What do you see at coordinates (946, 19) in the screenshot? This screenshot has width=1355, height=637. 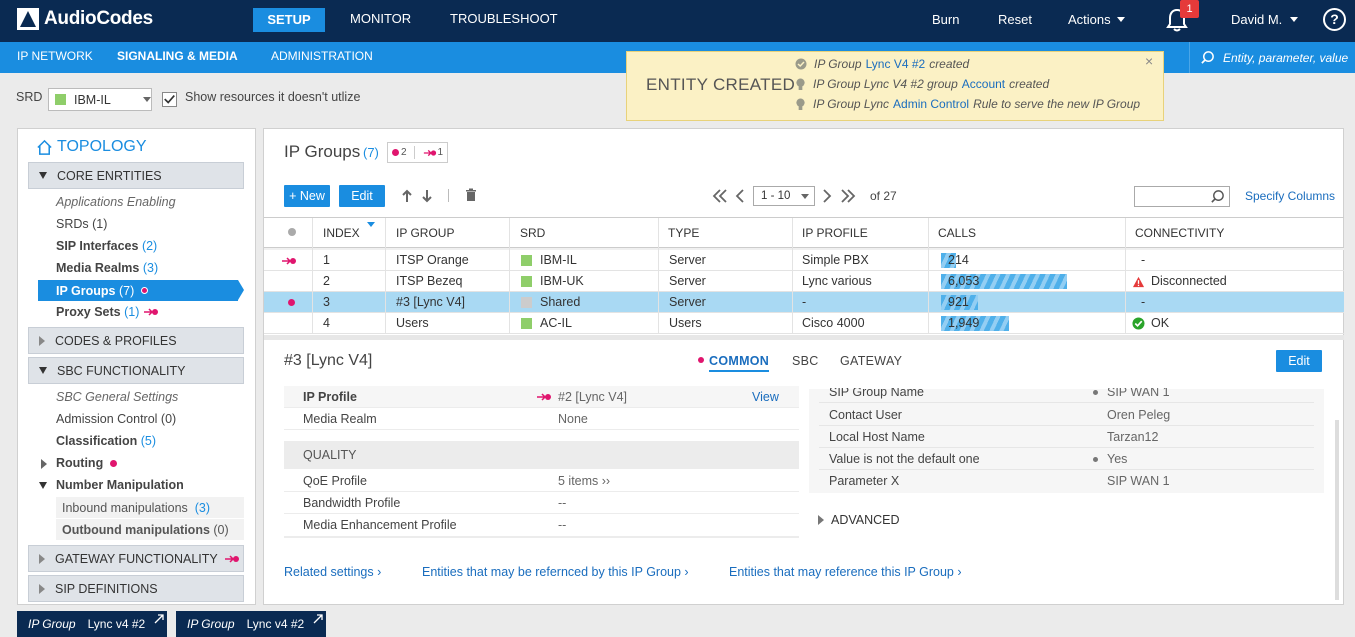 I see `burn-button: Burn` at bounding box center [946, 19].